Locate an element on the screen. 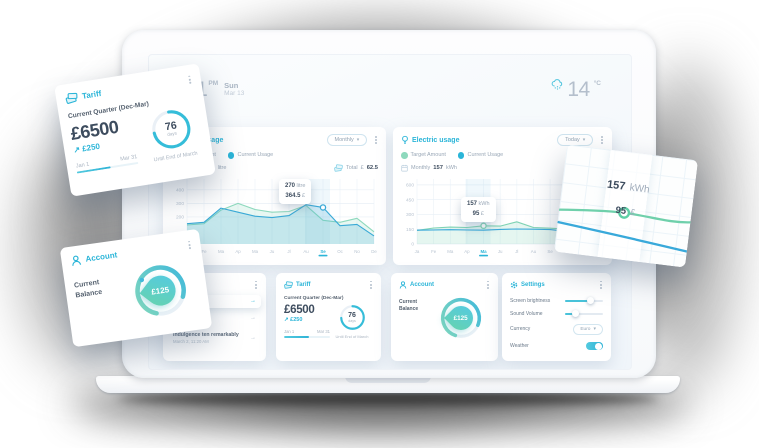 This screenshot has width=759, height=448. svg-text: 450 is located at coordinates (410, 200).